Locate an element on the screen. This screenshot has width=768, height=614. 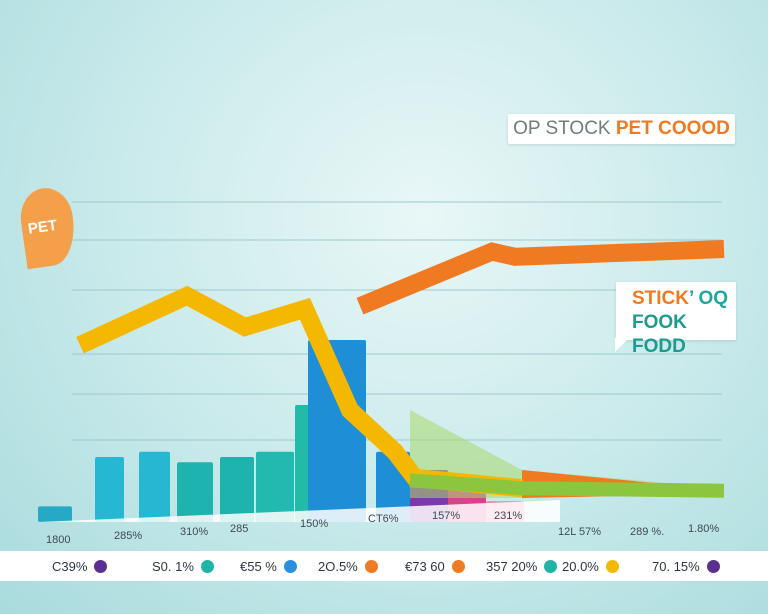
side-callout-line1: STICK’ OQ is located at coordinates (684, 299).